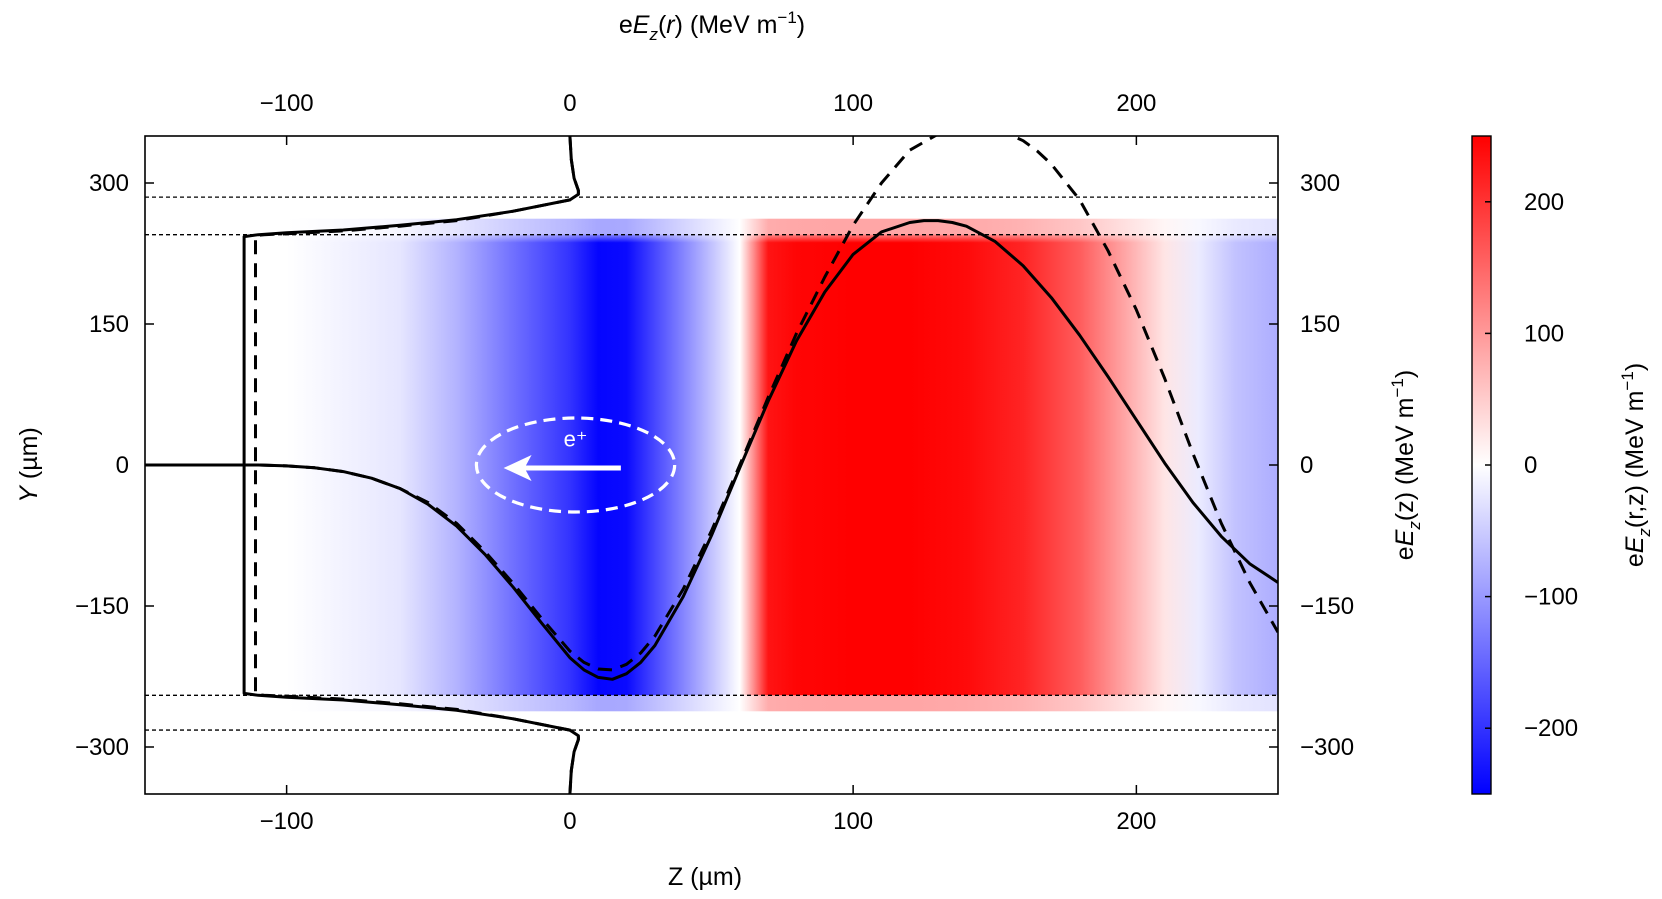 The height and width of the screenshot is (899, 1662). Describe the element at coordinates (517, 468) in the screenshot. I see `direction-arrow-head` at that location.